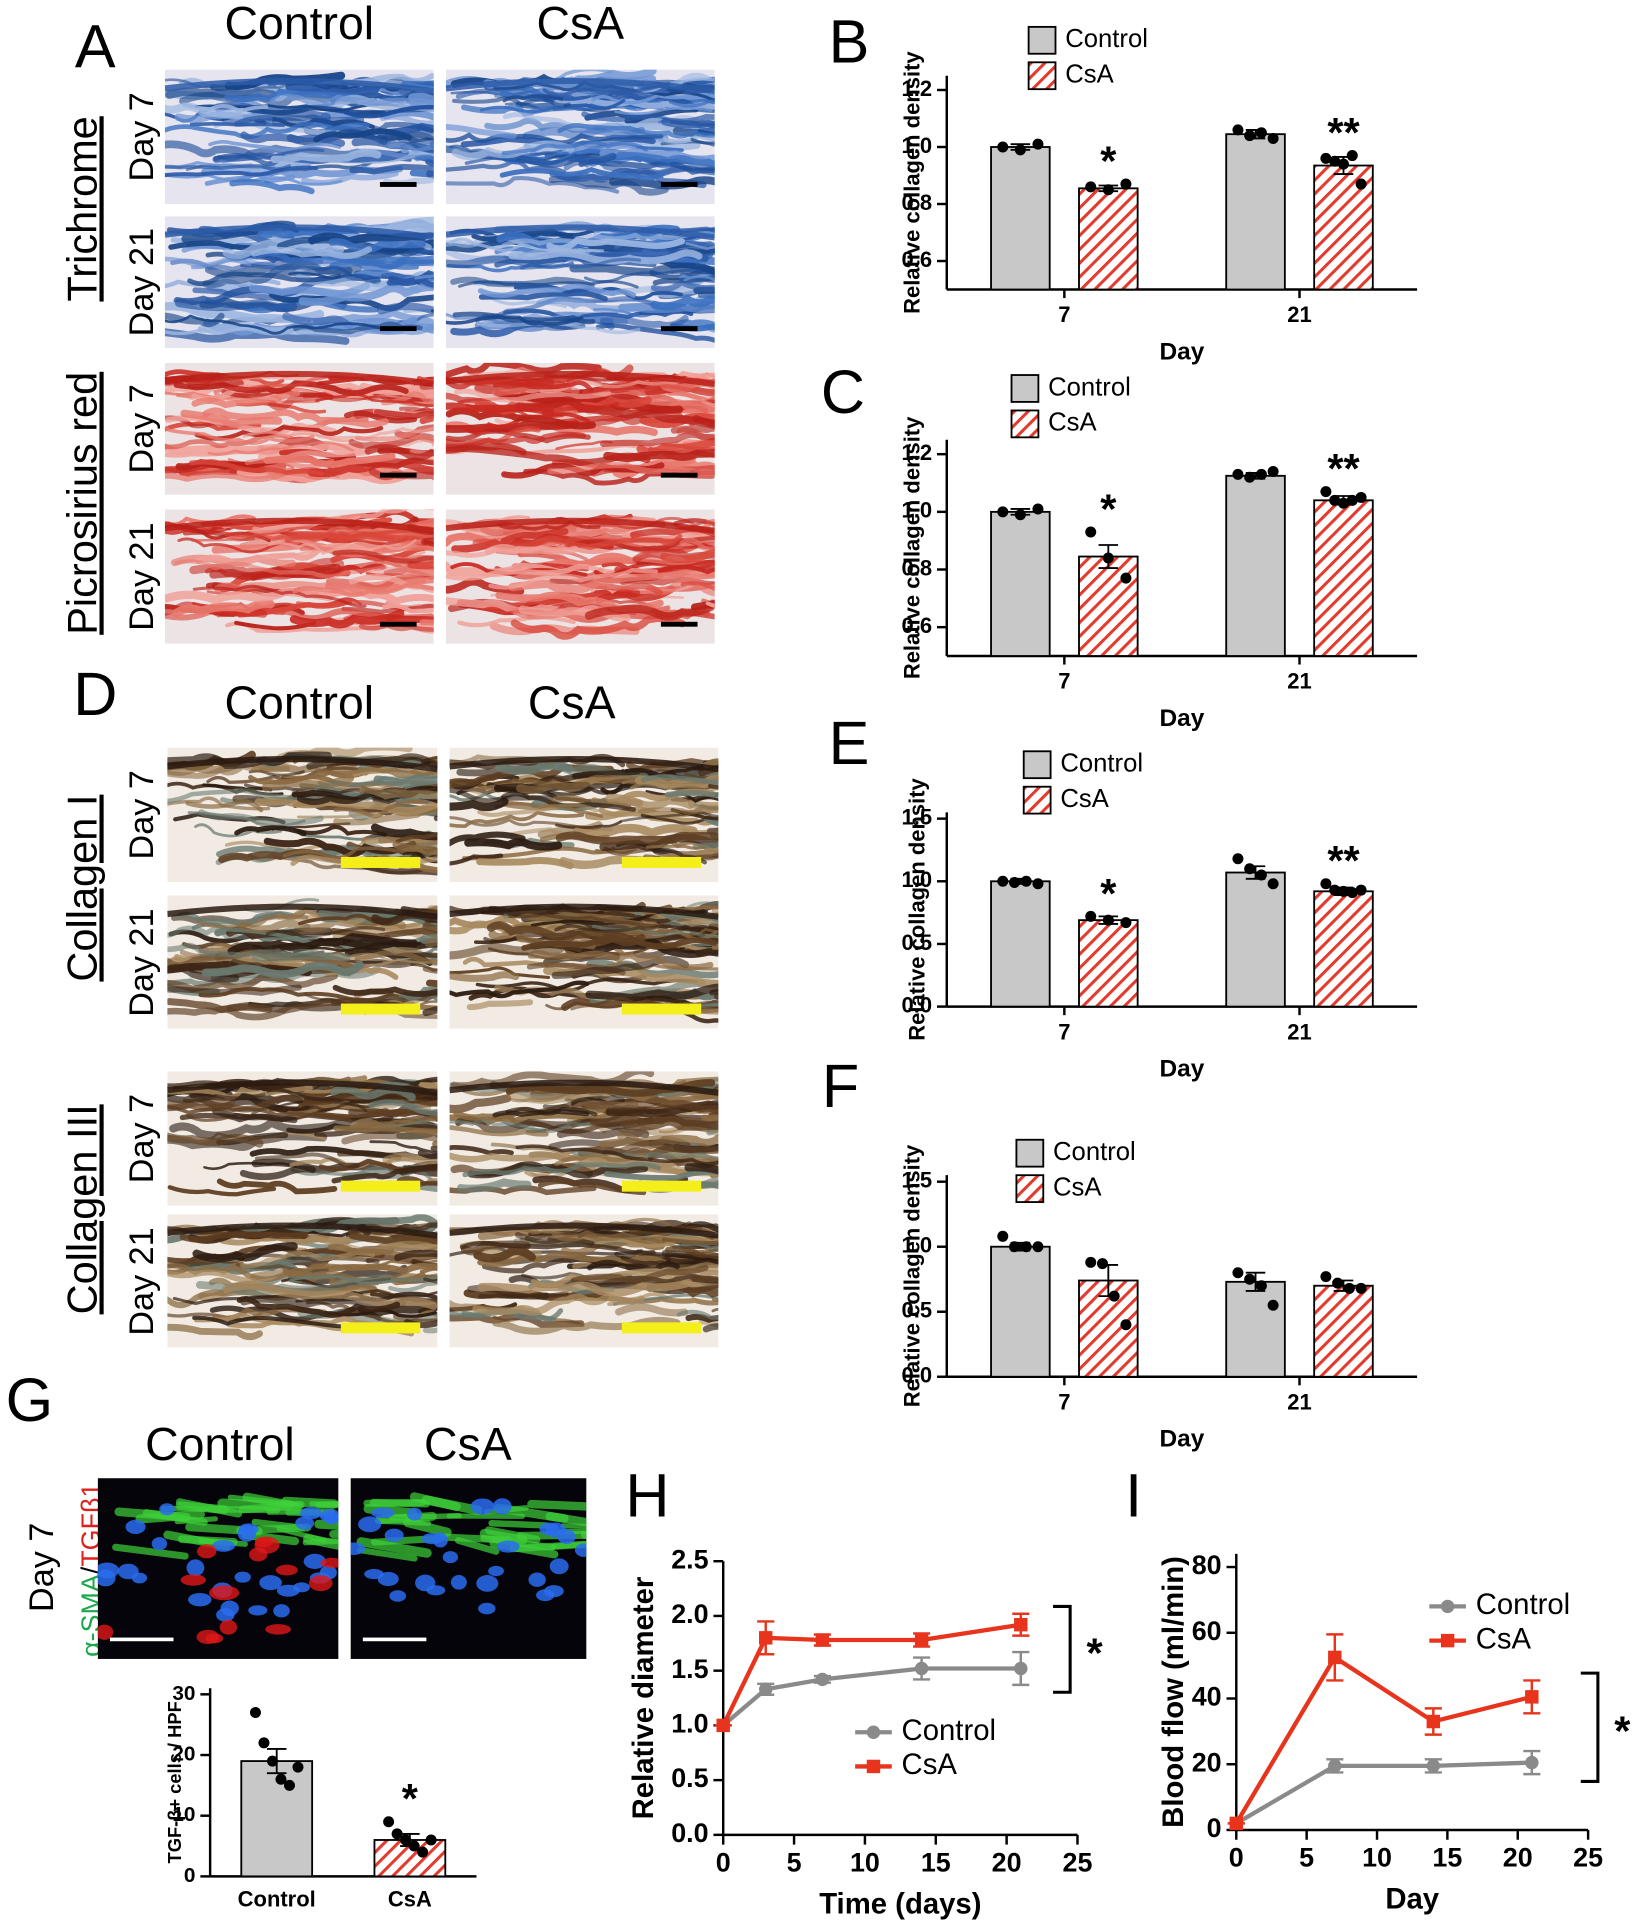  I want to click on series-line, so click(1383, 1793).